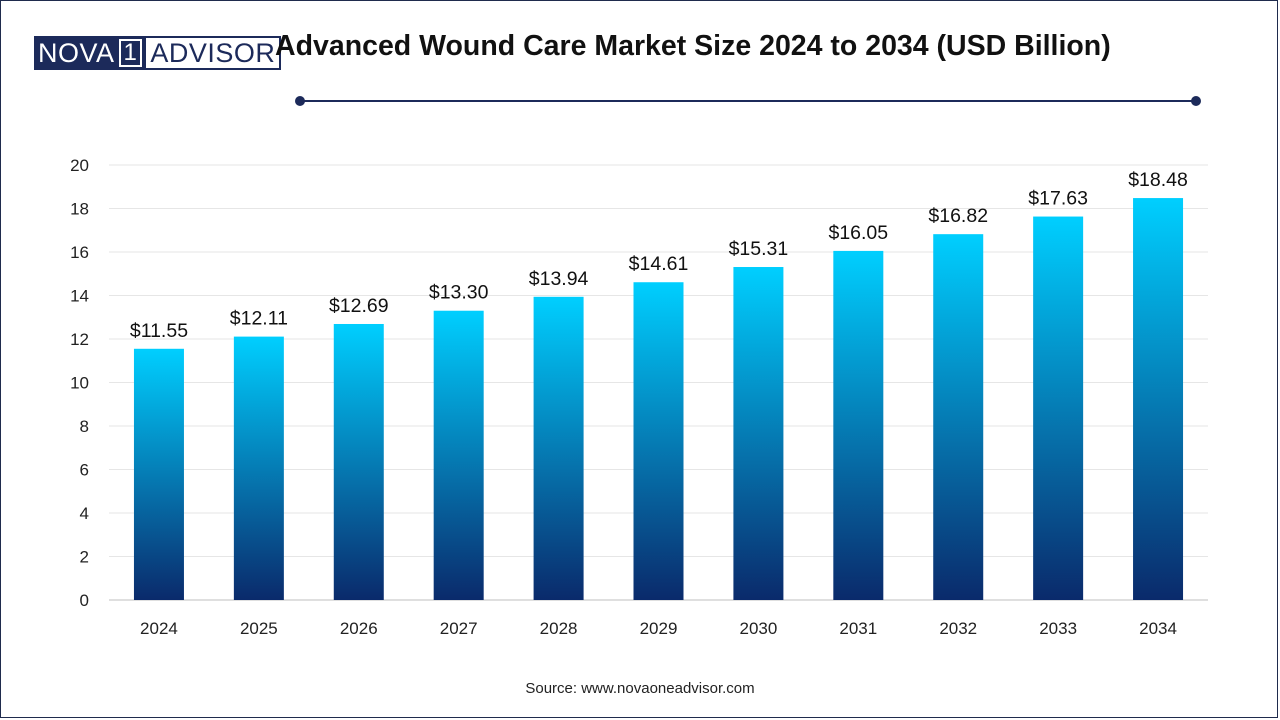 This screenshot has width=1280, height=720. I want to click on x-tick-label: 2024, so click(159, 628).